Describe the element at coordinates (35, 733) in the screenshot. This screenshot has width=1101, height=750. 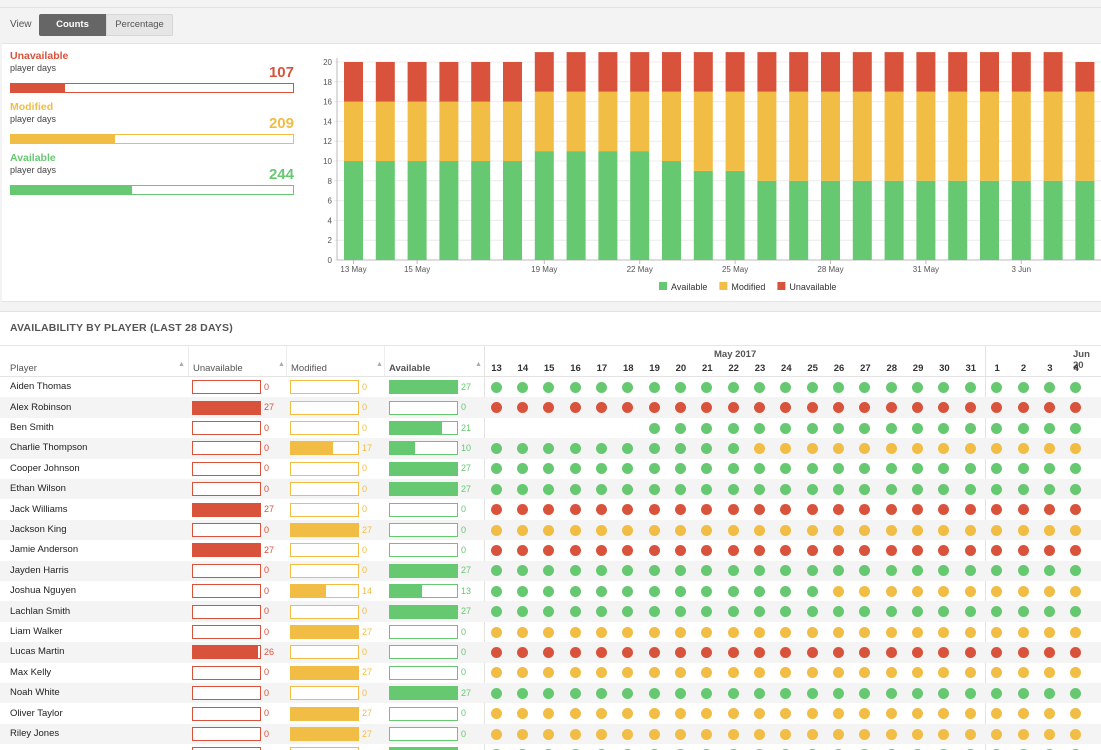
I see `player-name: Riley Jones` at that location.